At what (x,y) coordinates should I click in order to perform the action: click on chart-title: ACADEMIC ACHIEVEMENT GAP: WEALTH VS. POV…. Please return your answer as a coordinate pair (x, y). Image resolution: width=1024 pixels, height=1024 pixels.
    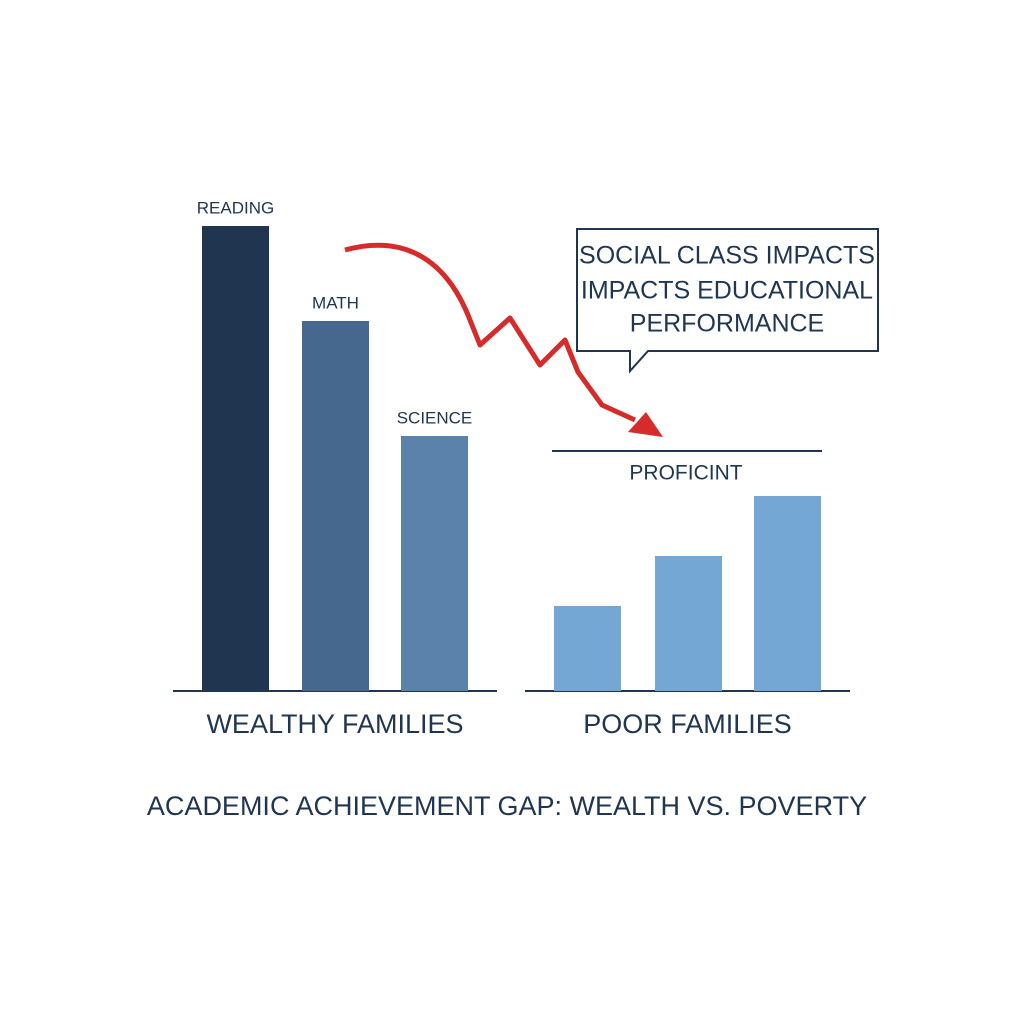
    Looking at the image, I should click on (507, 806).